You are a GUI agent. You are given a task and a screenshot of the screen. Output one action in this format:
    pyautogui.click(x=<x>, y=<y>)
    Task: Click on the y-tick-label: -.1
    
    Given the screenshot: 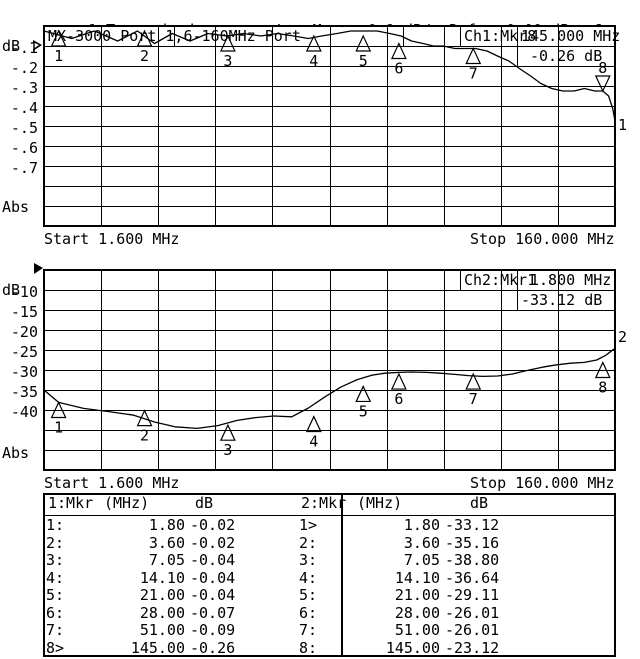 What is the action you would take?
    pyautogui.click(x=24, y=48)
    